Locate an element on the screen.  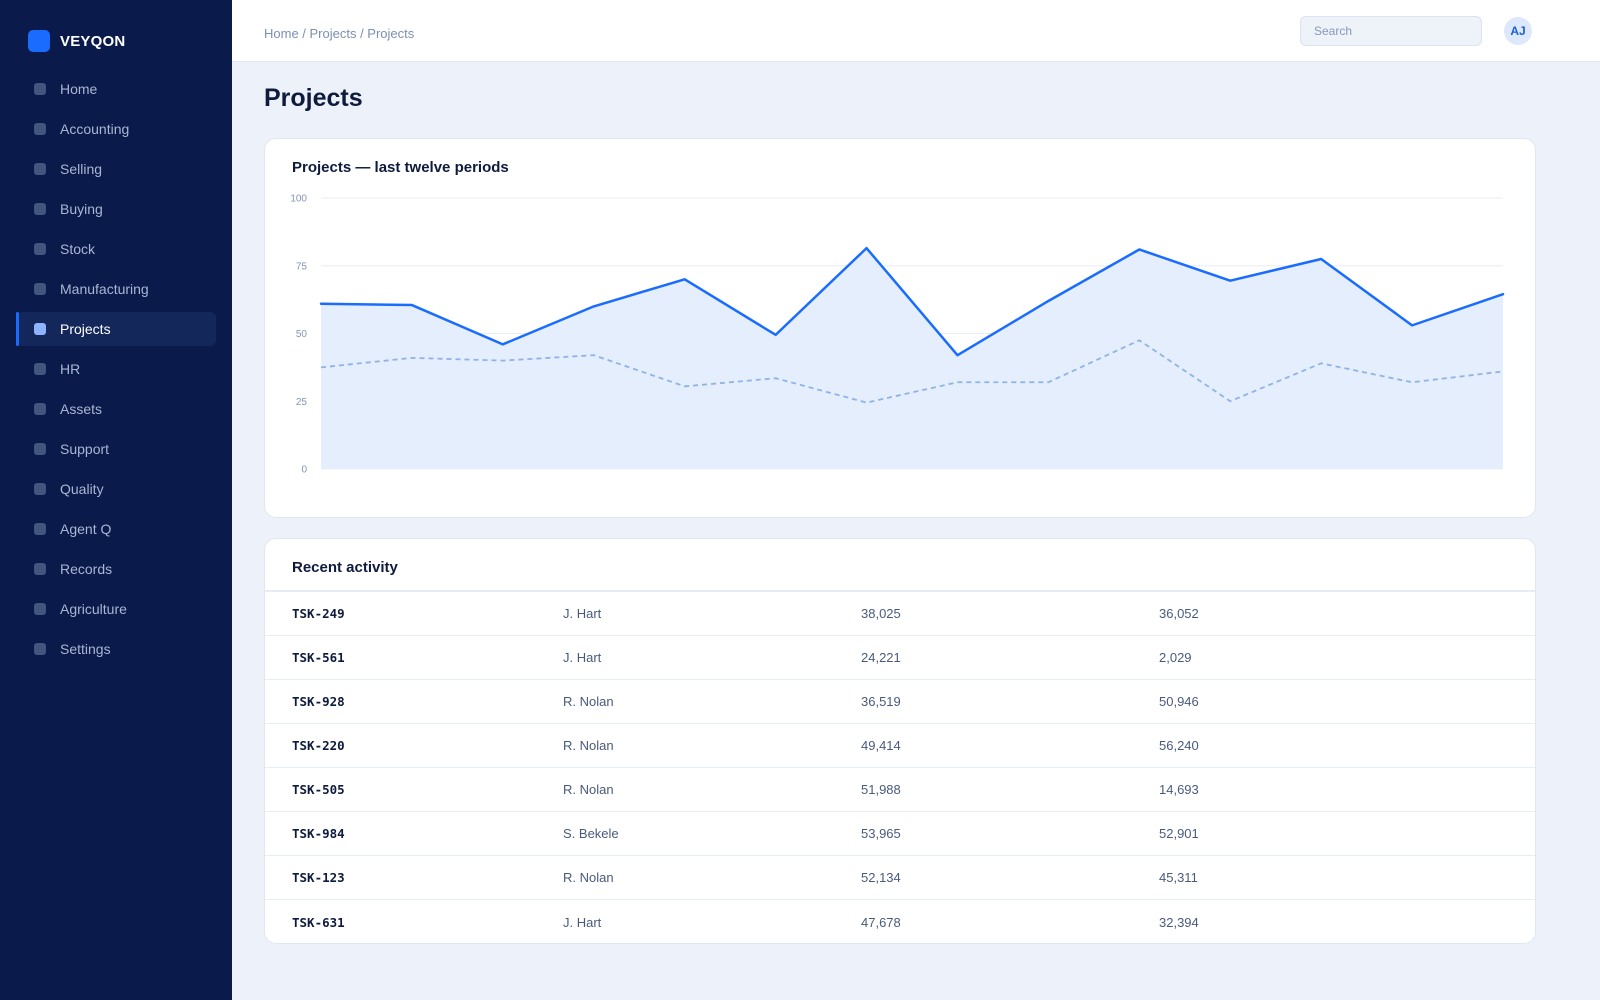
value-b-cell: 32,394 is located at coordinates (1179, 922).